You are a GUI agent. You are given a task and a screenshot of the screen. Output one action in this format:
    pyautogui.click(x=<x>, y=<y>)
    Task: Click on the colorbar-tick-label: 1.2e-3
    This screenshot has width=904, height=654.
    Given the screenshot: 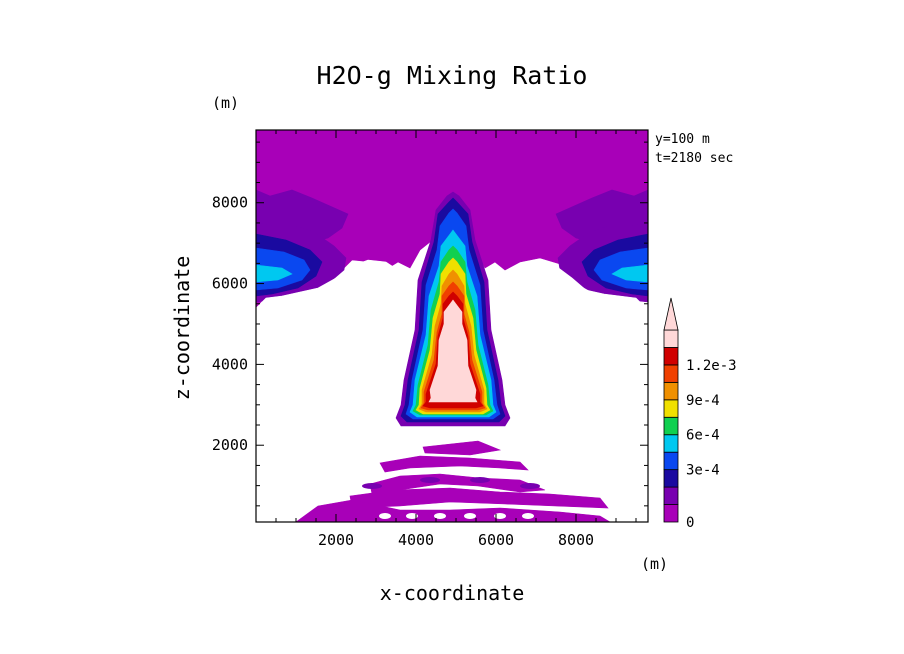 What is the action you would take?
    pyautogui.click(x=711, y=366)
    